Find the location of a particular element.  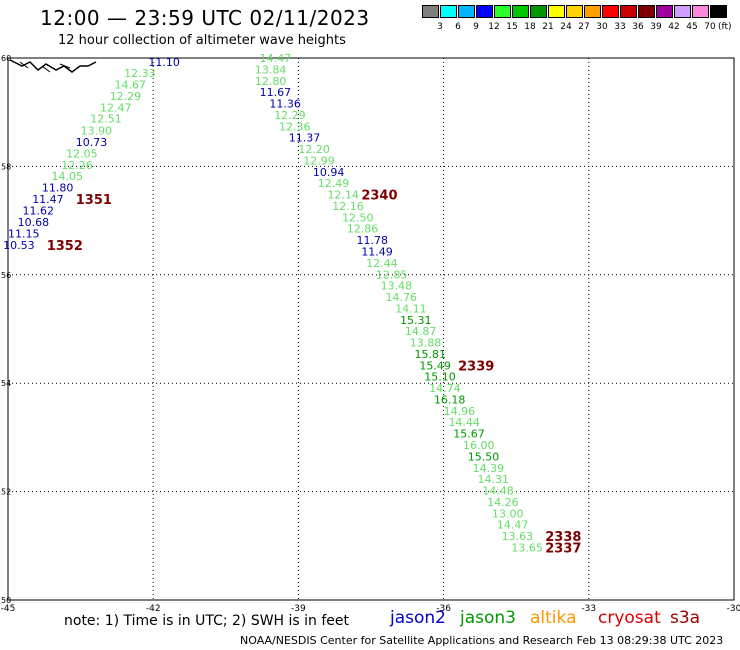

wave-height-value: 12.44 is located at coordinates (382, 263).